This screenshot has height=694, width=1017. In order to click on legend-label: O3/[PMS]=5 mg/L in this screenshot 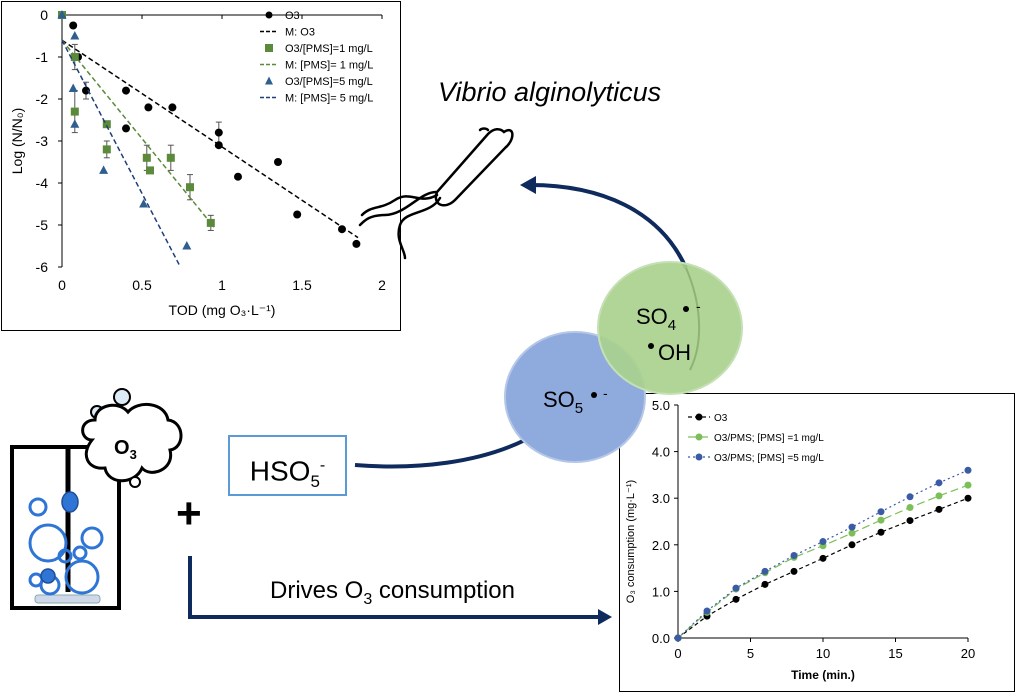, I will do `click(329, 82)`.